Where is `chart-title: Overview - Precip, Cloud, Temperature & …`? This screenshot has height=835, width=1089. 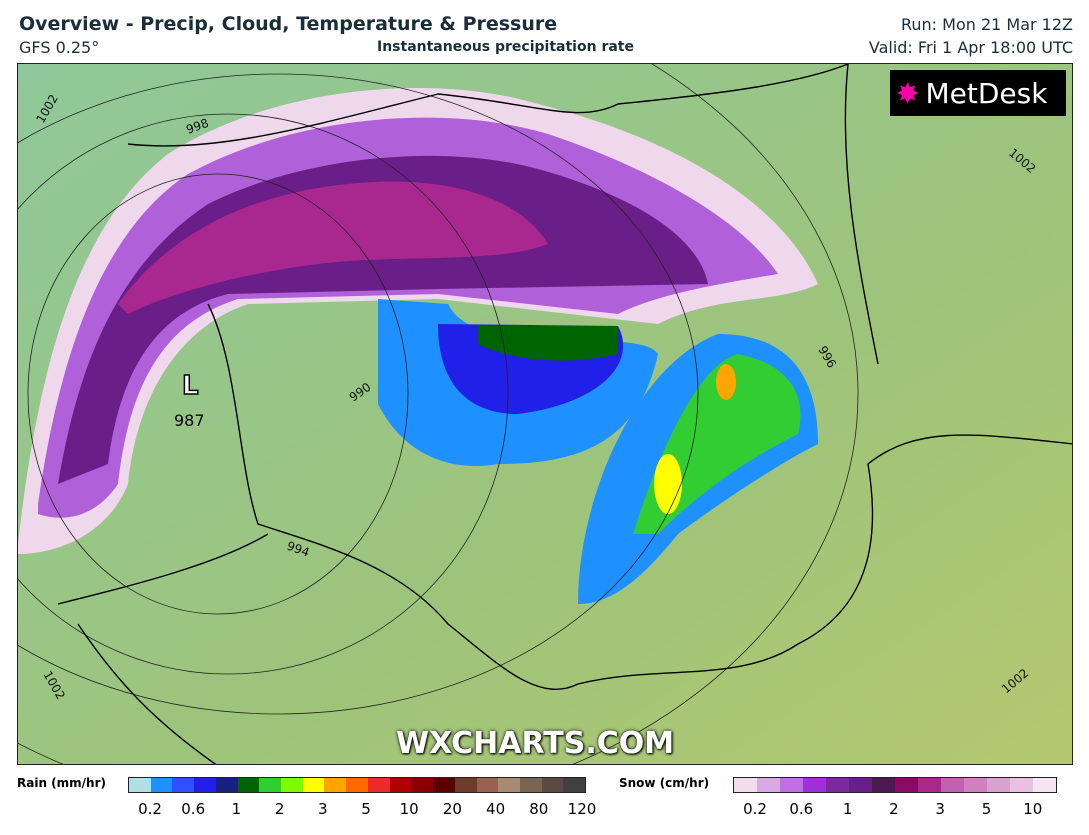
chart-title: Overview - Precip, Cloud, Temperature & … is located at coordinates (288, 24).